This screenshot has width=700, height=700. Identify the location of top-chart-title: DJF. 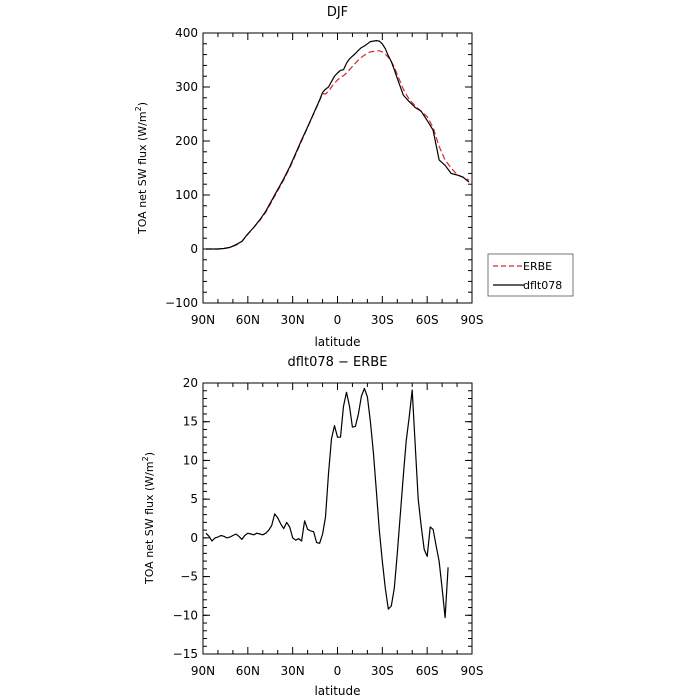
(337, 12).